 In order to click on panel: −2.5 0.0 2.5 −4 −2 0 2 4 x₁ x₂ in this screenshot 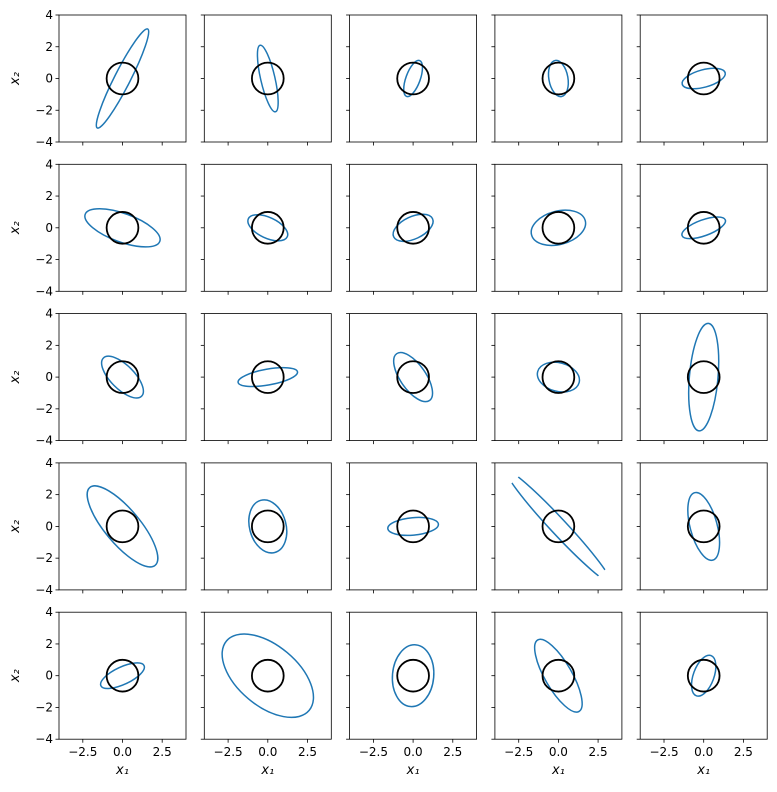, I will do `click(97, 691)`.